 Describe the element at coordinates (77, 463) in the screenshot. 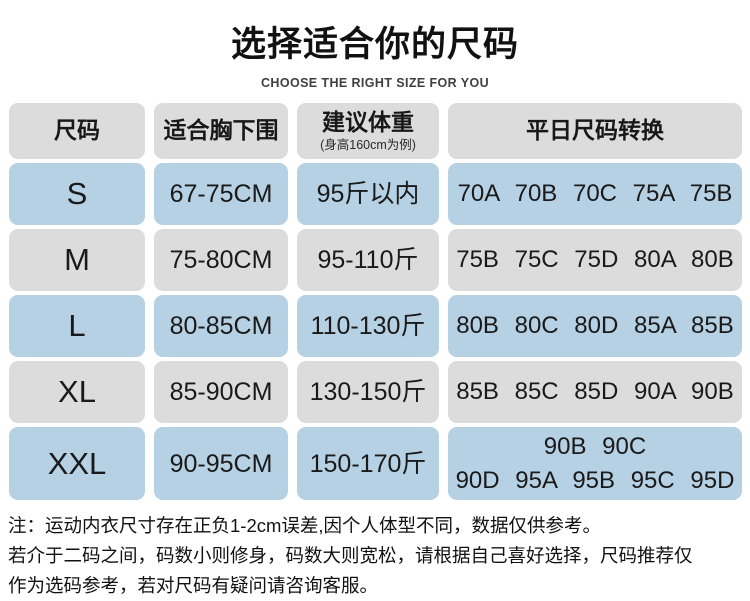

I see `size-cell-row-xxl: XXL` at that location.